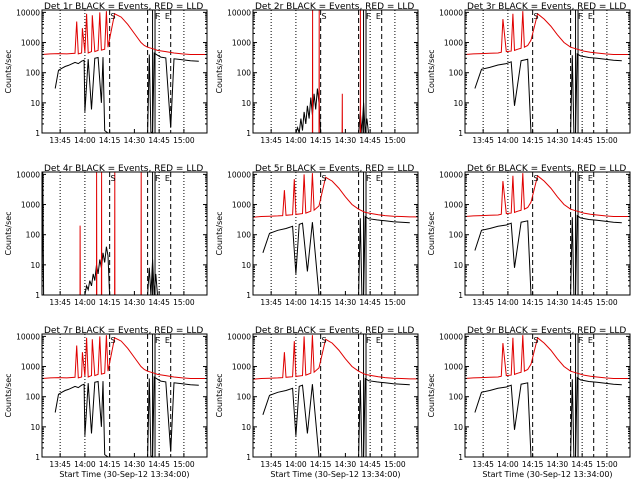 Image resolution: width=640 pixels, height=480 pixels. I want to click on x-axis-label: Start Time (30-Sep-12 13:34:00), so click(335, 474).